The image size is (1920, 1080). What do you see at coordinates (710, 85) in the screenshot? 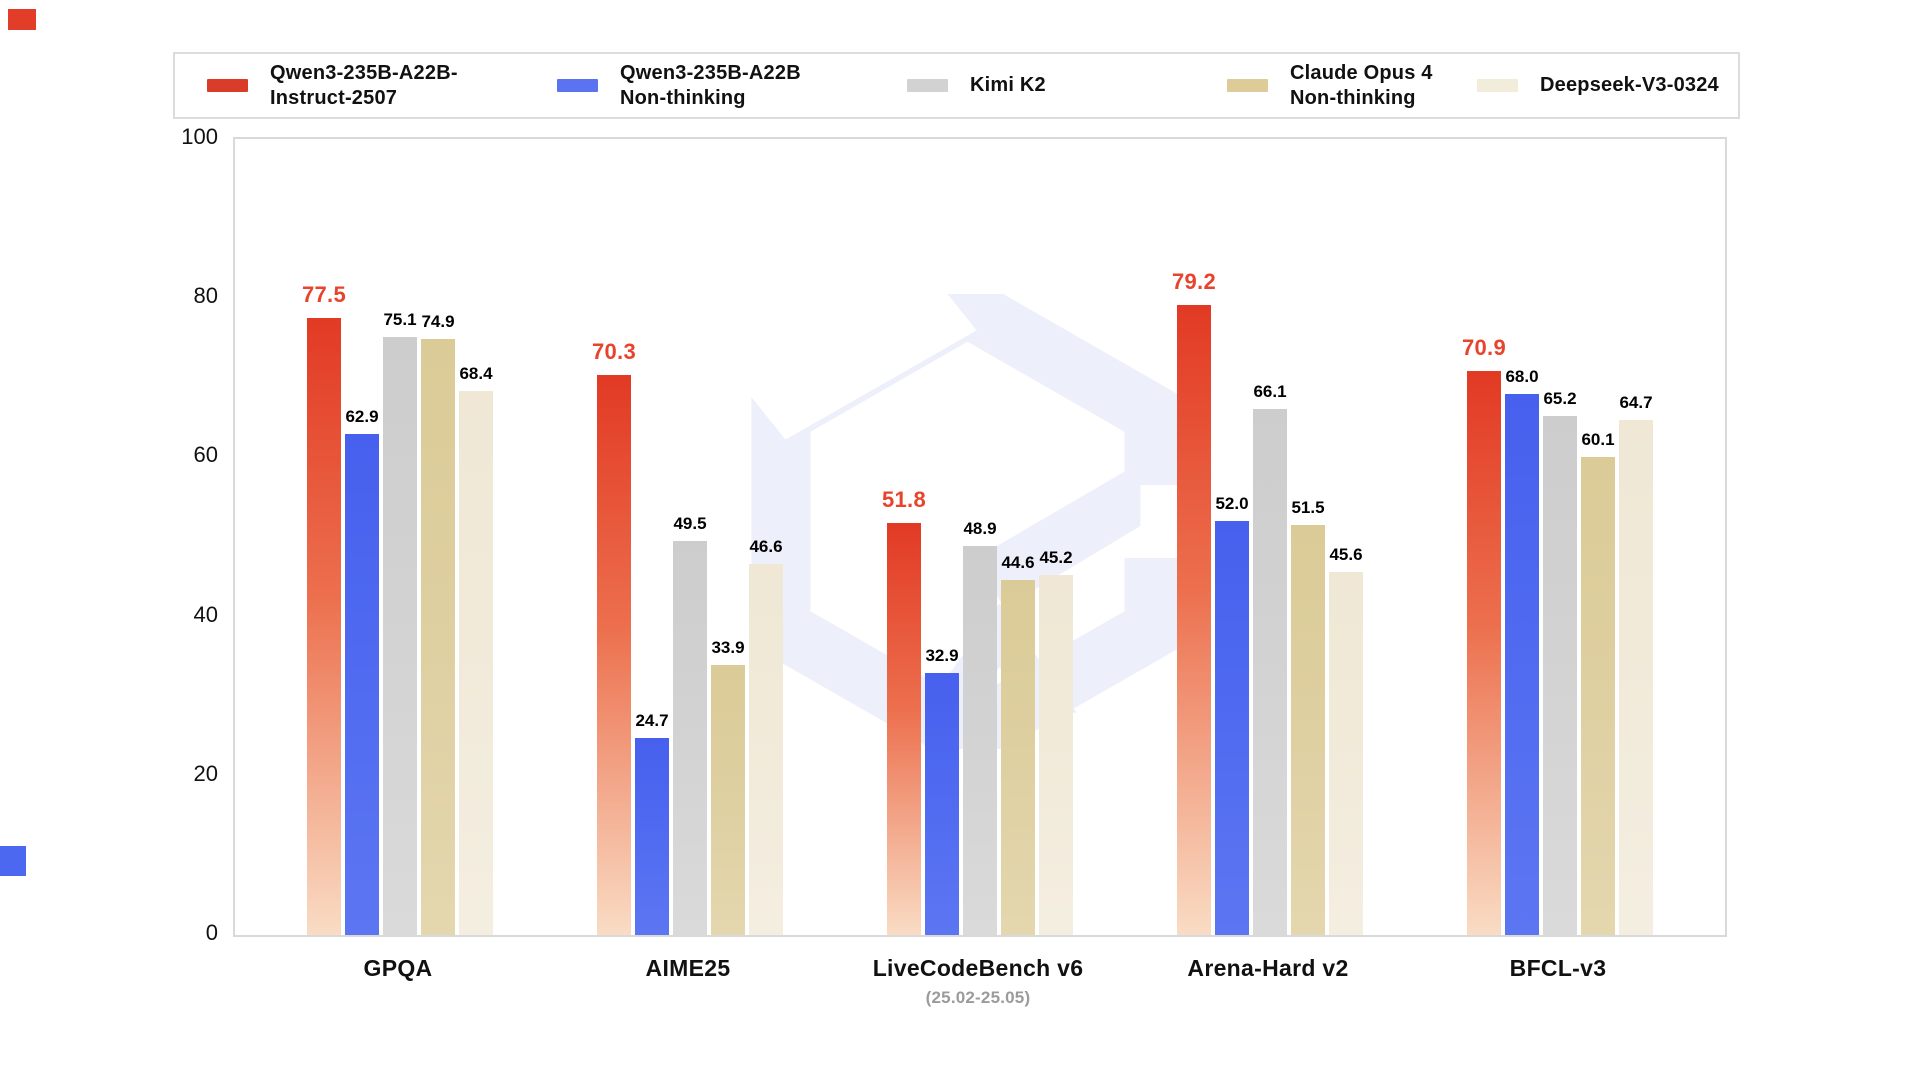
I see `legend-label: Qwen3-235B-A22B Non-thinking` at bounding box center [710, 85].